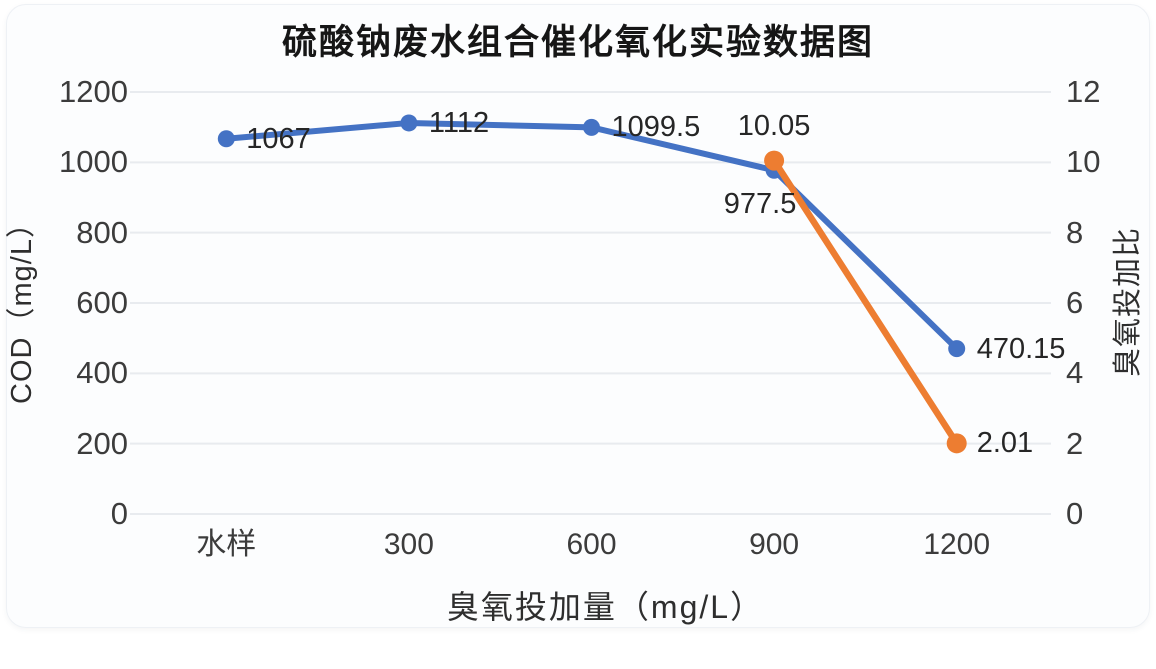 Image resolution: width=1156 pixels, height=669 pixels. What do you see at coordinates (1083, 162) in the screenshot?
I see `right-axis-tick-label: 10` at bounding box center [1083, 162].